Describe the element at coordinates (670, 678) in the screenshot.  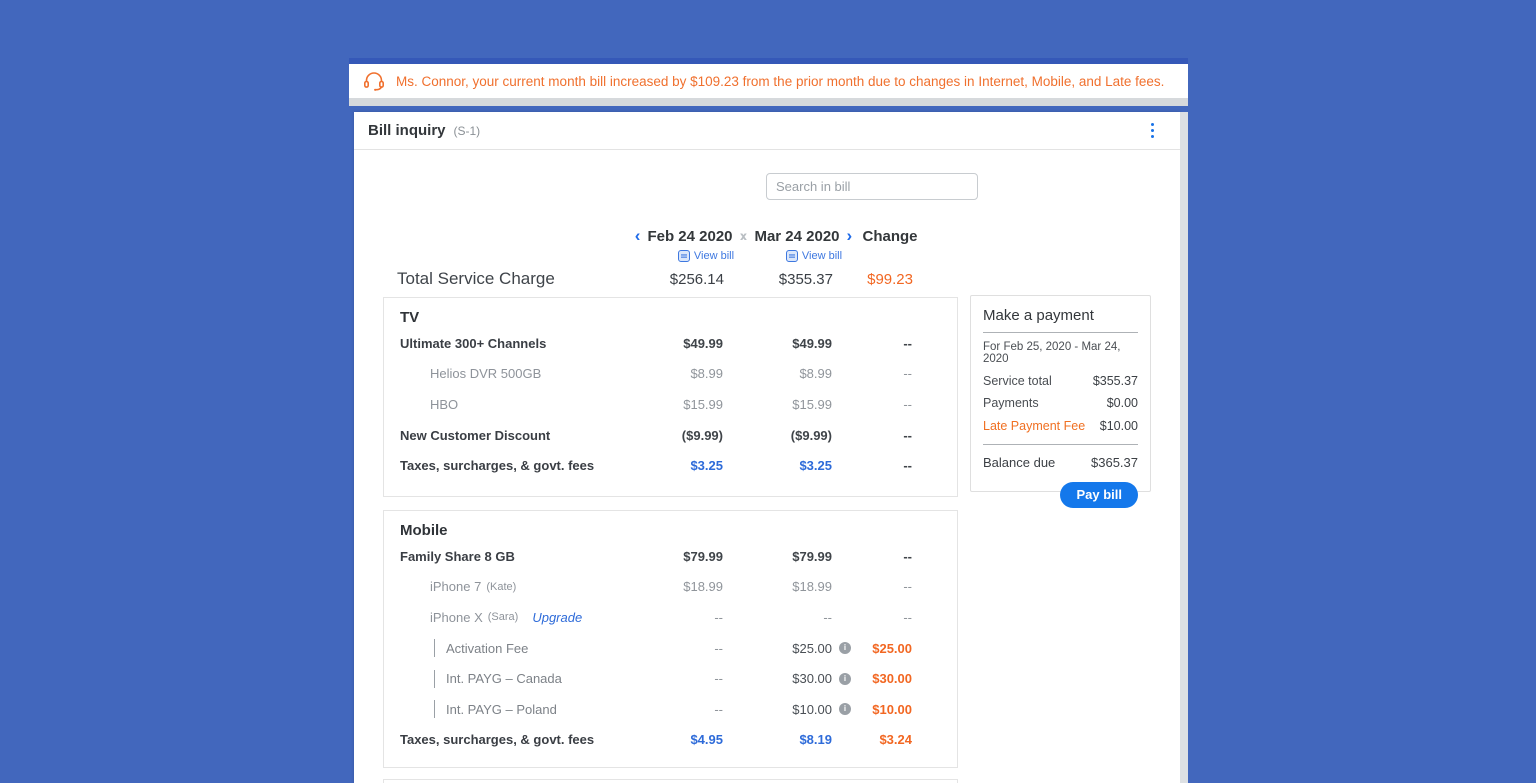
I see `table-row: Int. PAYG – Canada -- $30.00 i $30.00` at that location.